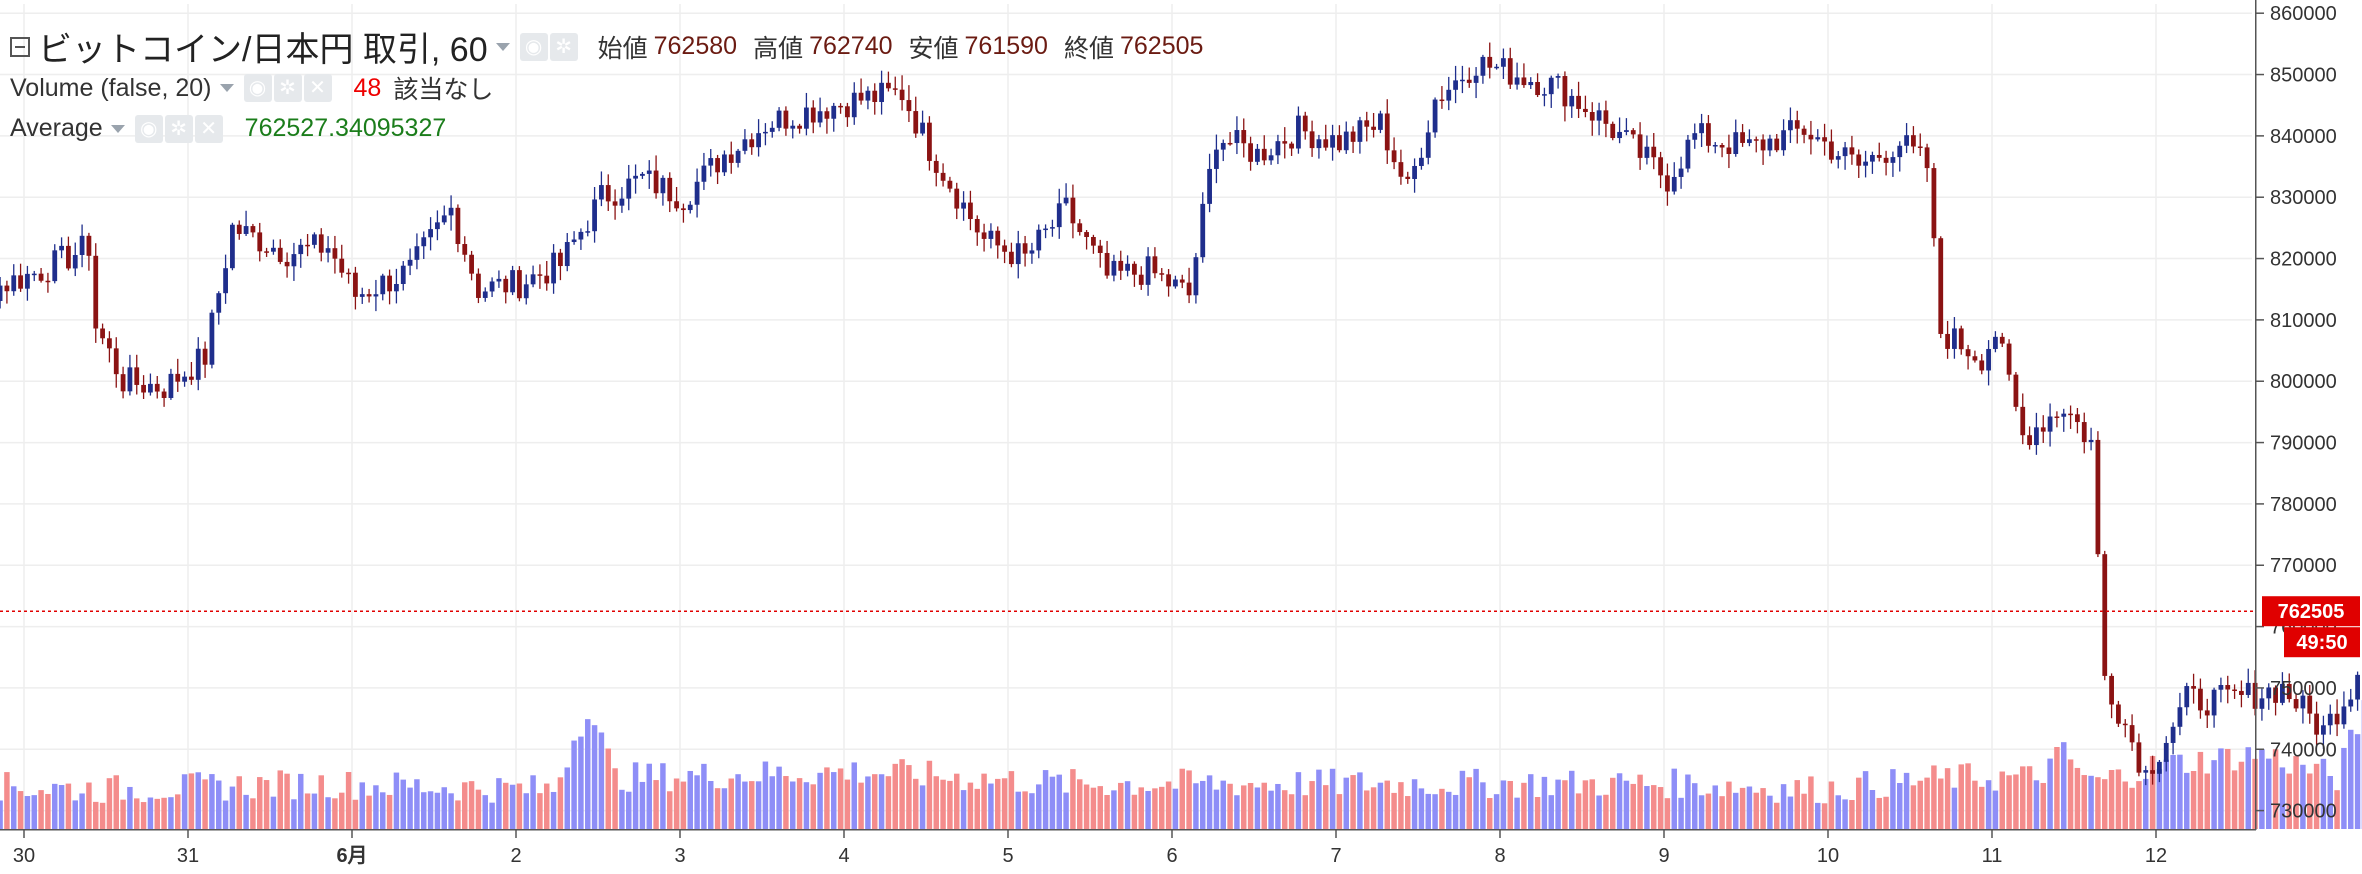 This screenshot has width=2362, height=874. What do you see at coordinates (345, 128) in the screenshot?
I see `average-value: 762527.34095327` at bounding box center [345, 128].